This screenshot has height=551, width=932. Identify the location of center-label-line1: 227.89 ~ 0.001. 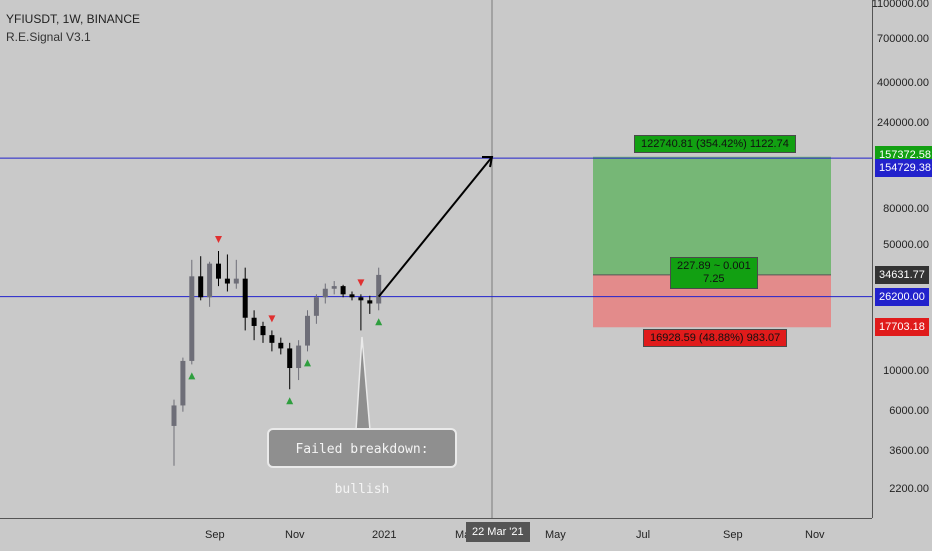
(714, 266).